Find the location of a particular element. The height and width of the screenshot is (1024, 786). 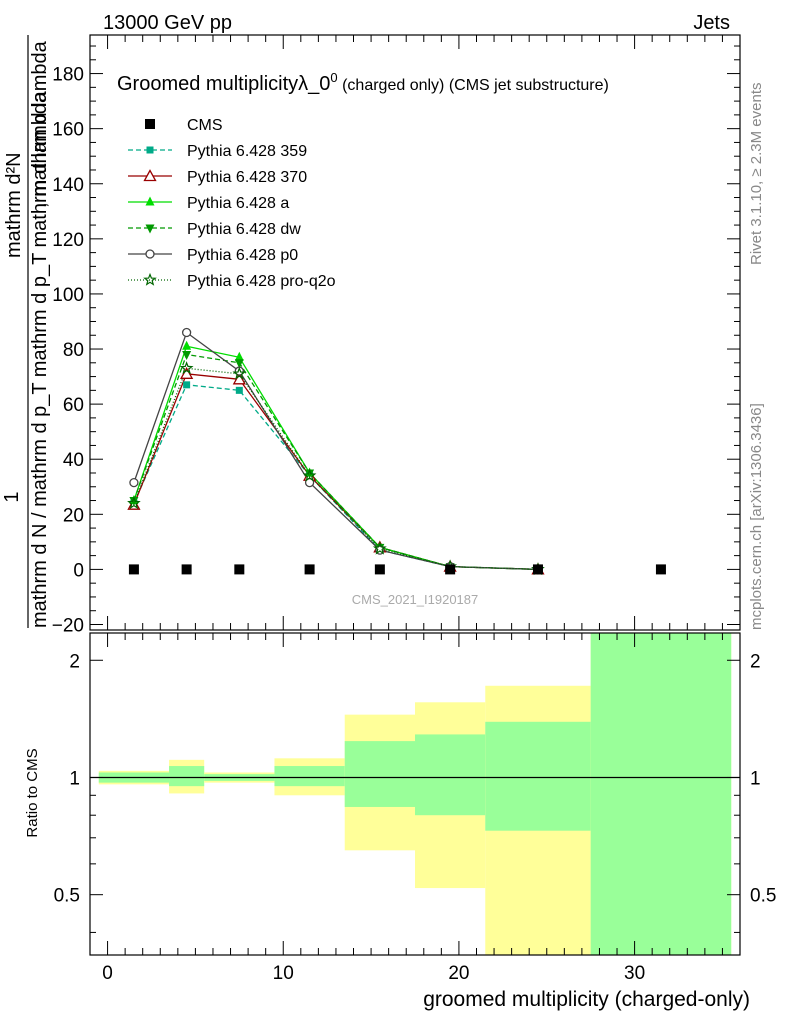

y-axis-label-numerator: mathrm d²N is located at coordinates (14, 205).